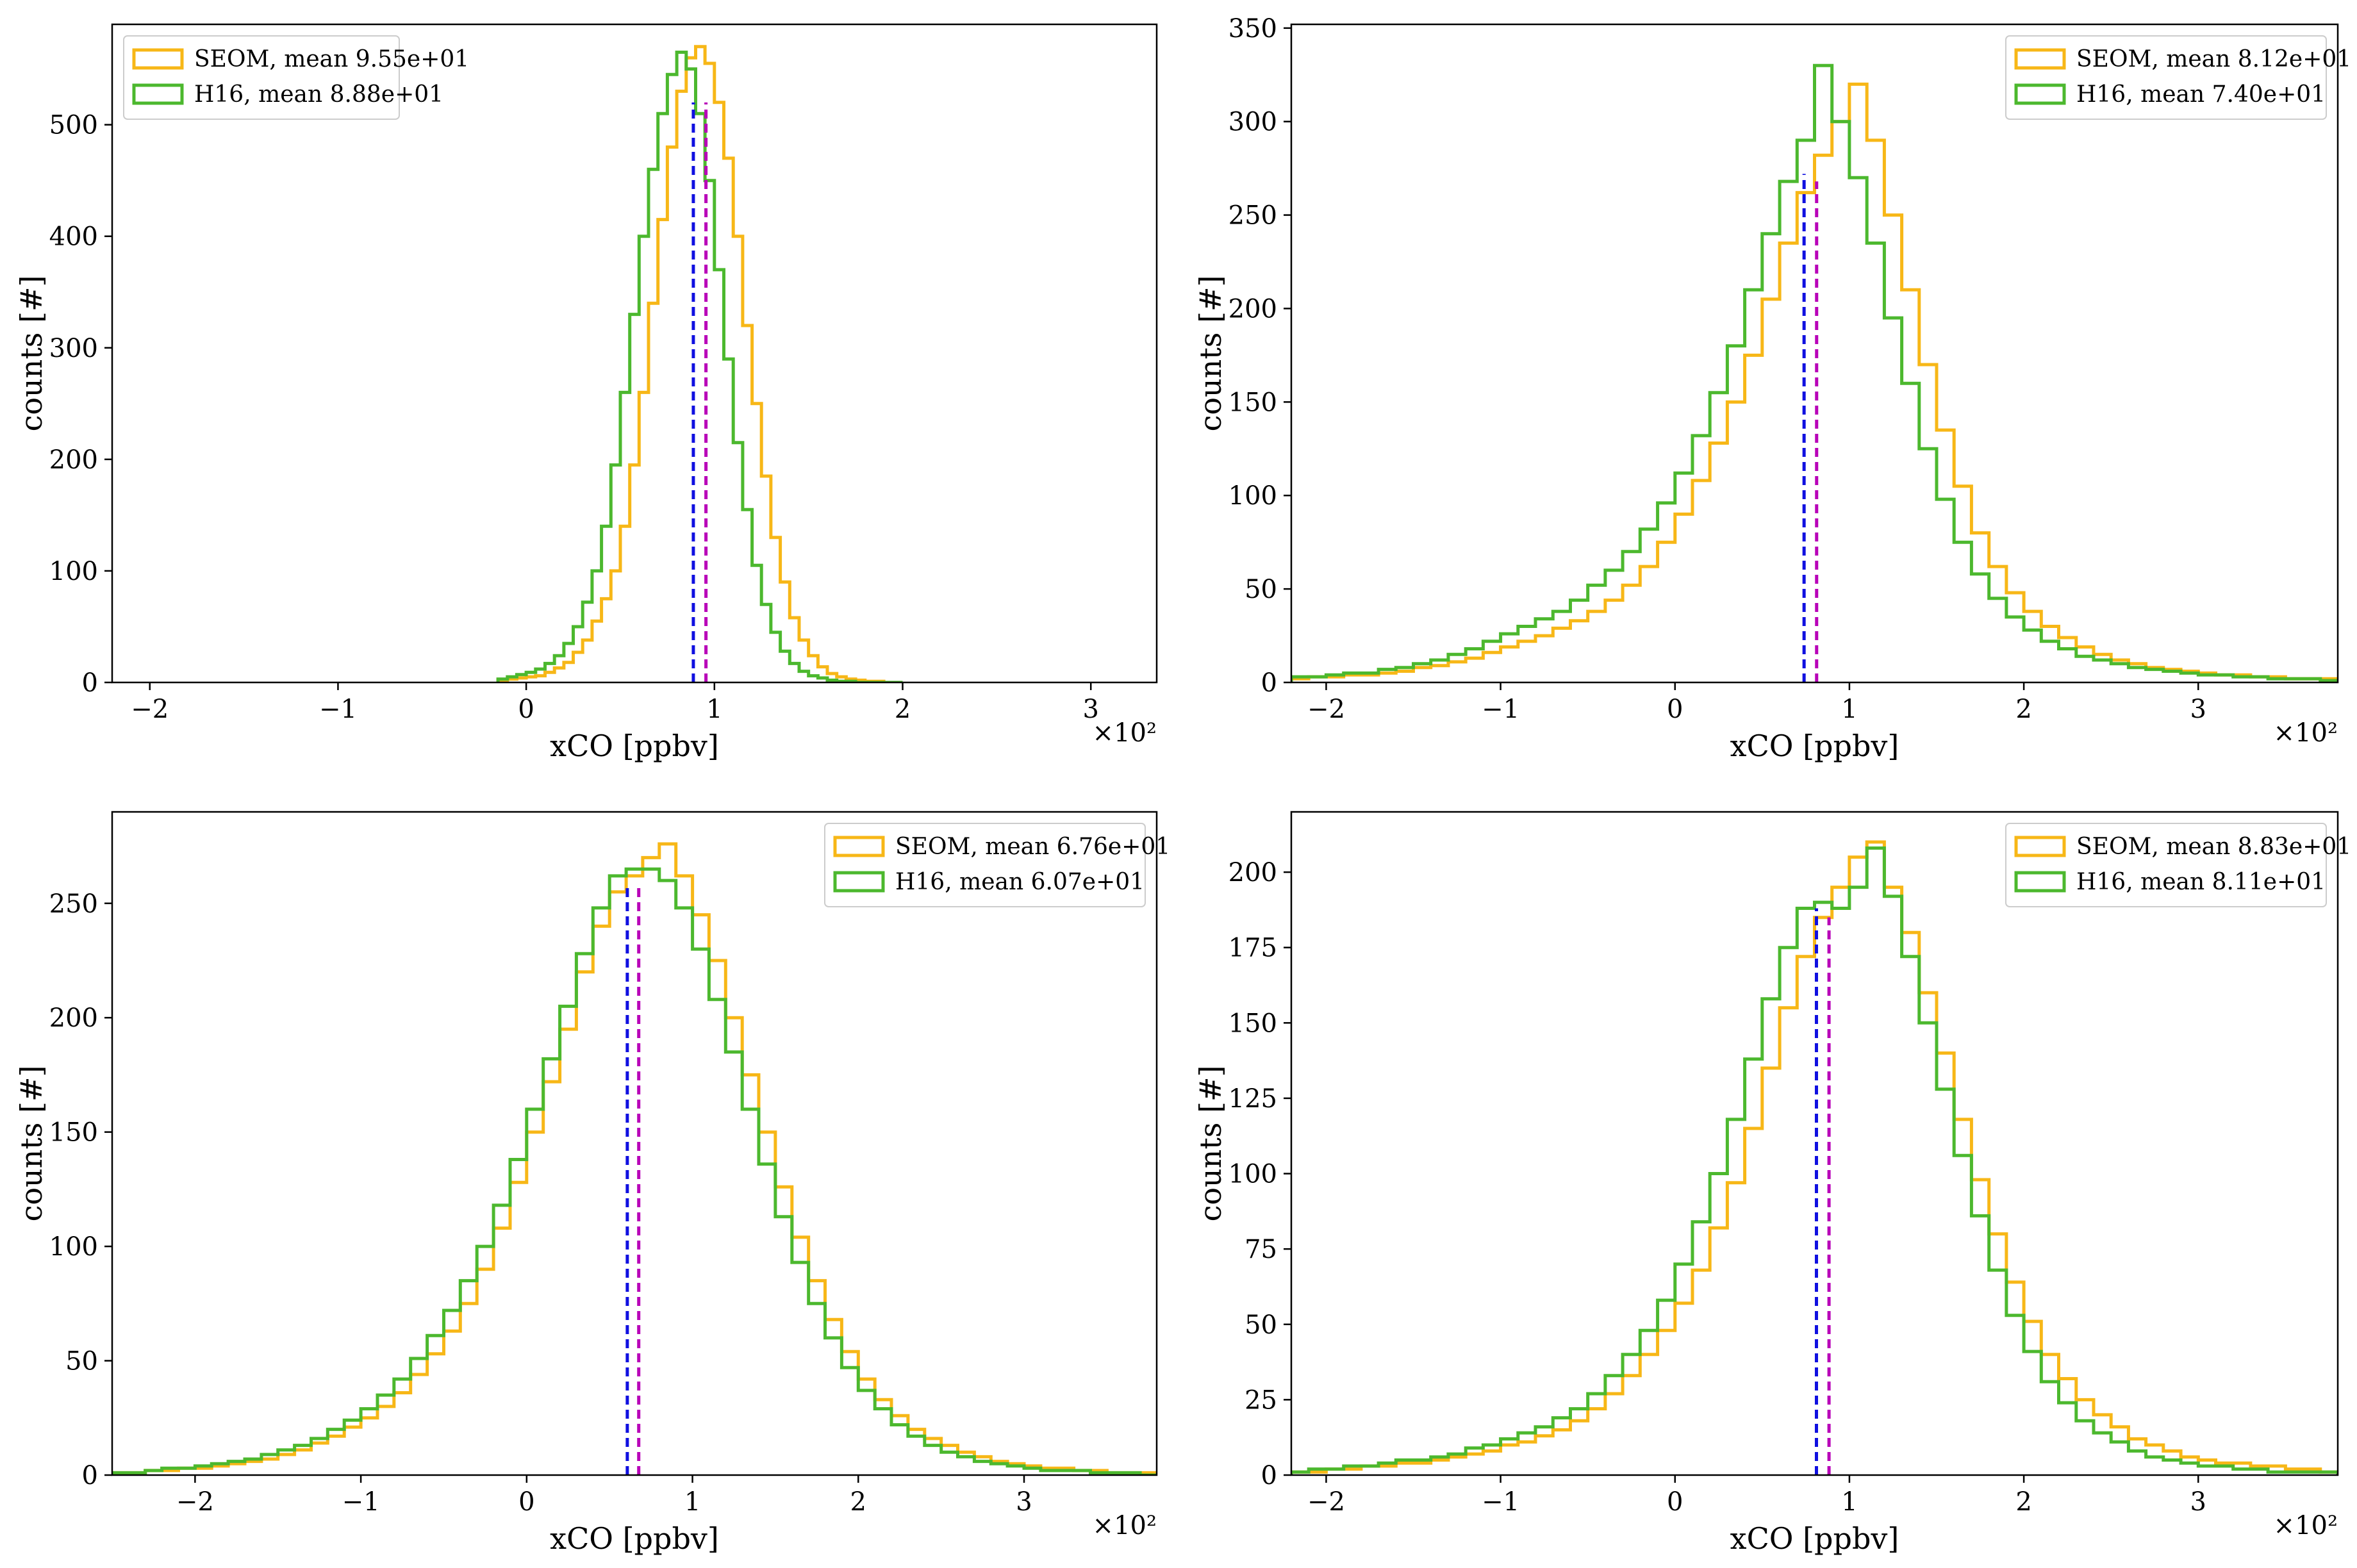 Image resolution: width=2357 pixels, height=1568 pixels. What do you see at coordinates (2213, 847) in the screenshot?
I see `legend-label-seom: SEOM, mean 8.83e+01` at bounding box center [2213, 847].